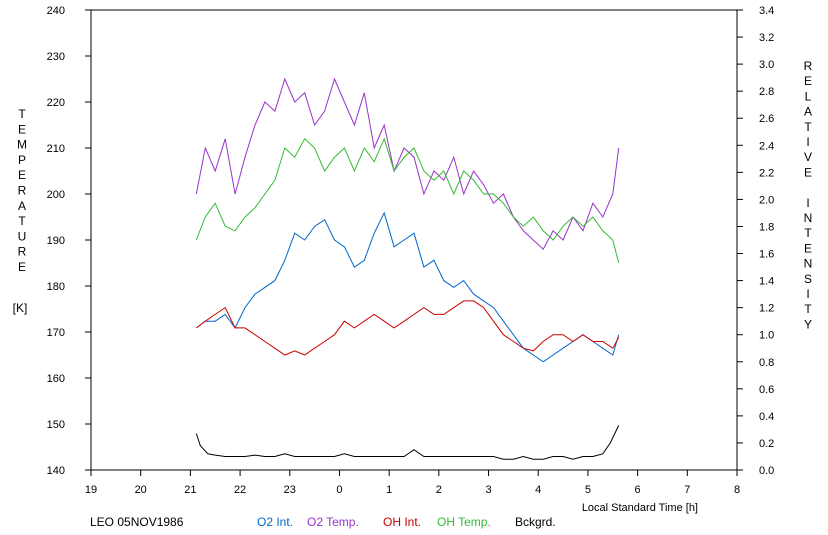 The width and height of the screenshot is (828, 535). Describe the element at coordinates (766, 65) in the screenshot. I see `y-right-tick-label: 3.0` at that location.